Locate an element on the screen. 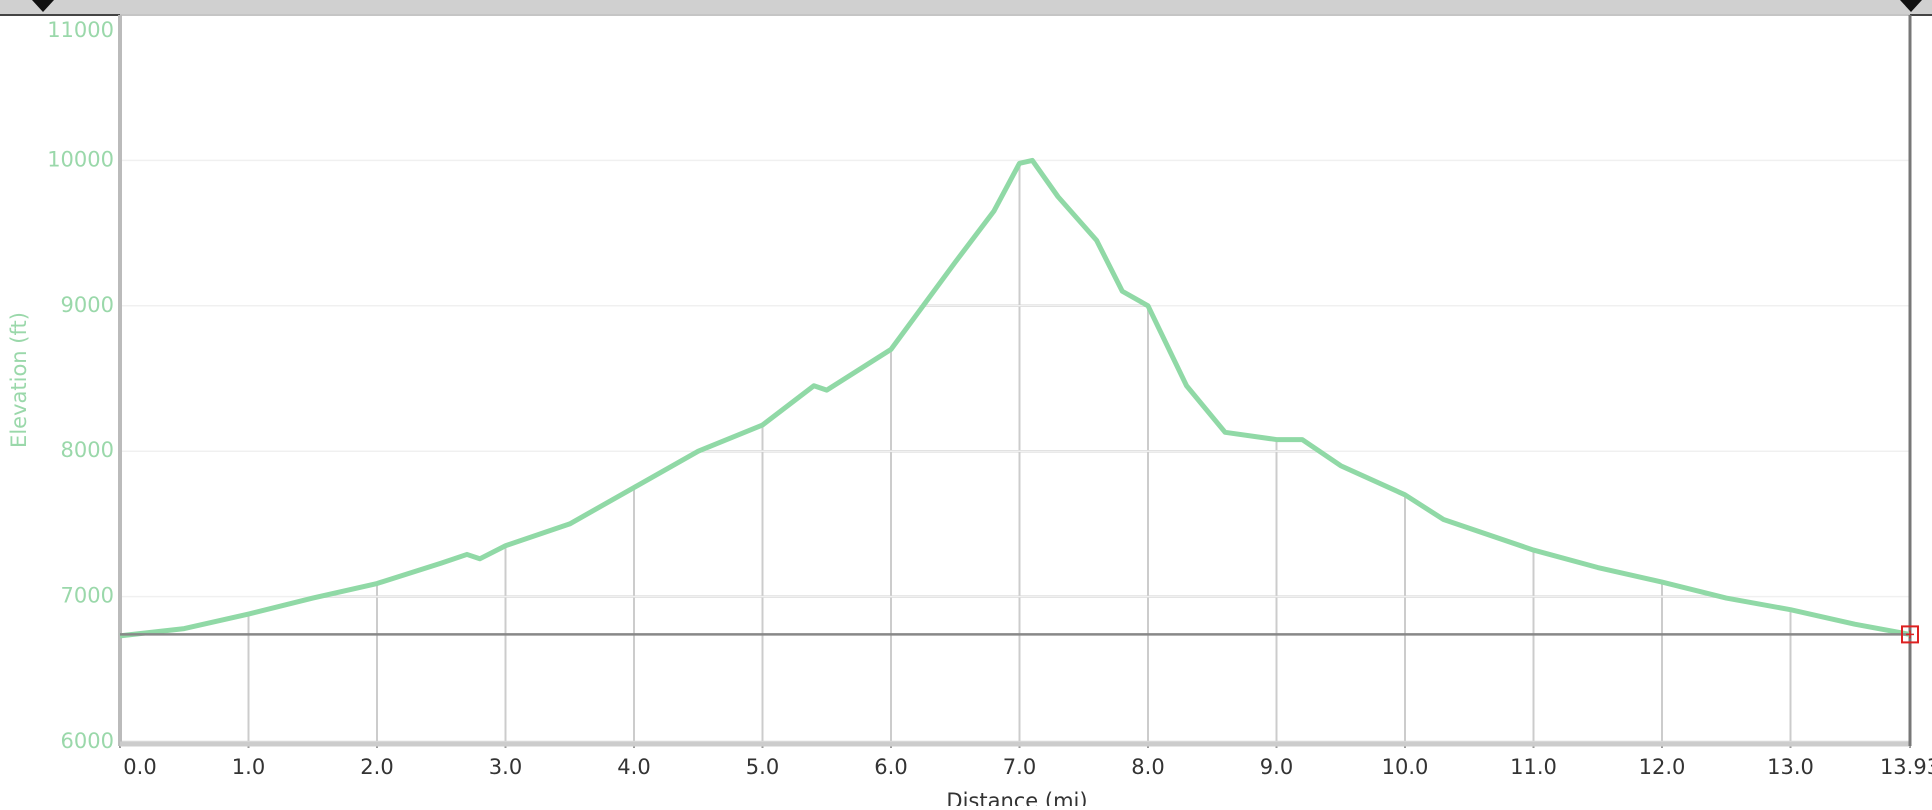 The height and width of the screenshot is (810, 1932). x-tick-label: 2.0 is located at coordinates (376, 767).